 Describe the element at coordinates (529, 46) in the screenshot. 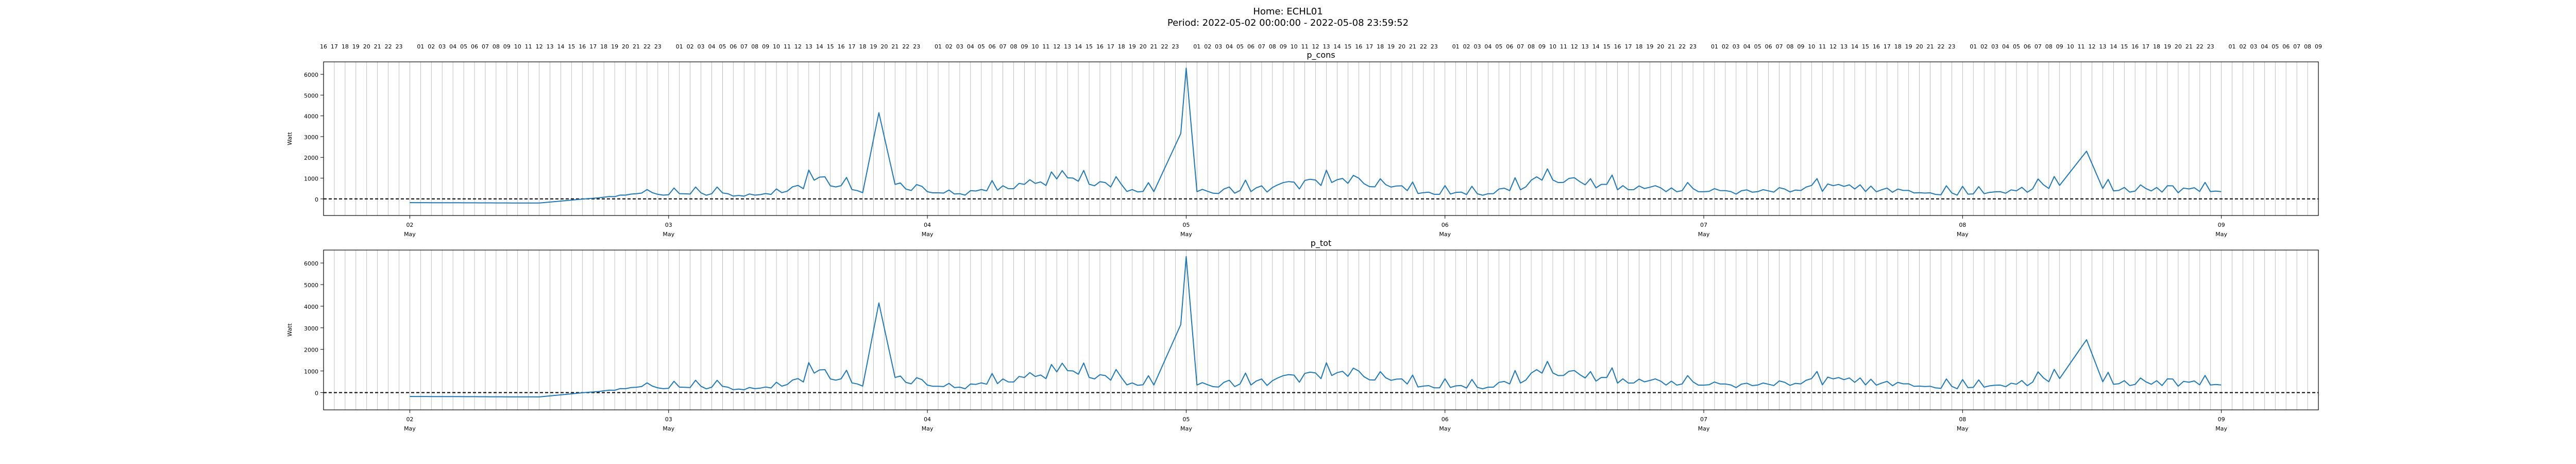

I see `hour-tick-label: 11` at that location.